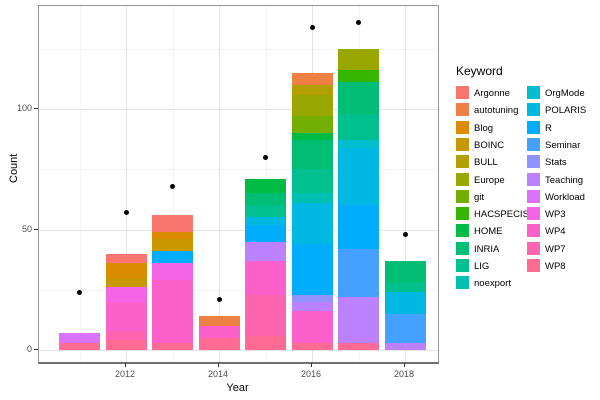 This screenshot has height=400, width=600. I want to click on legend-item-label: WP7, so click(555, 249).